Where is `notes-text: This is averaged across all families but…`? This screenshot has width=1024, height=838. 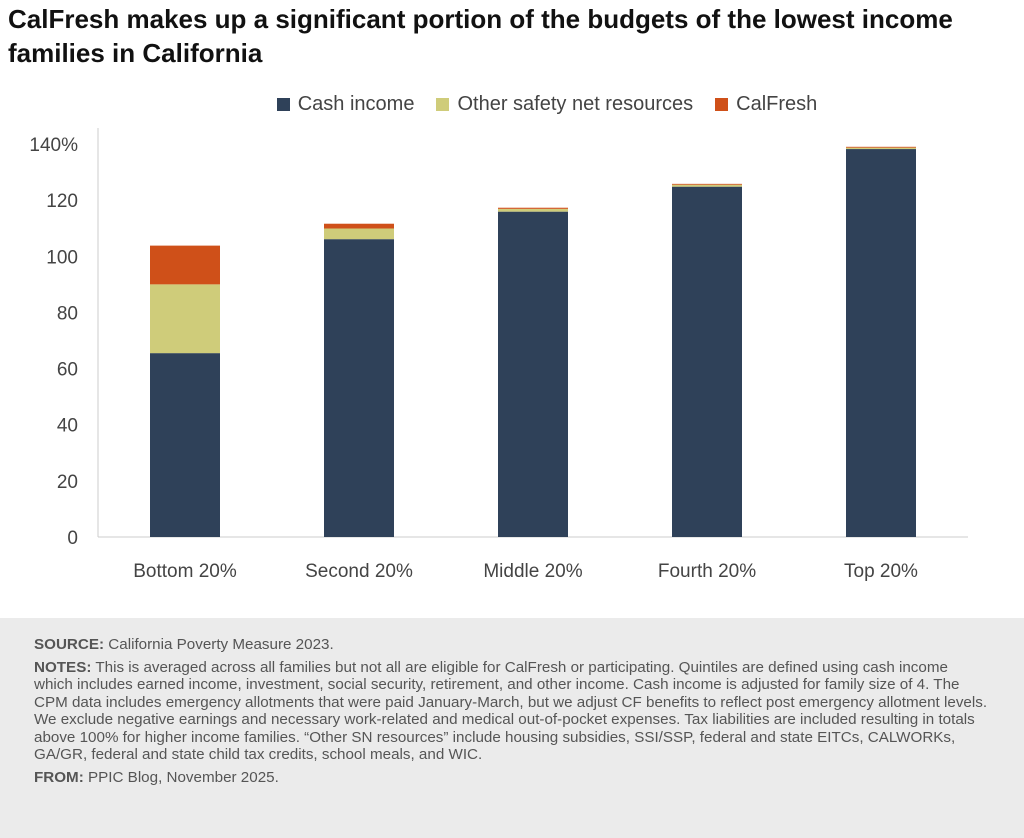
notes-text: This is averaged across all families but… is located at coordinates (511, 711).